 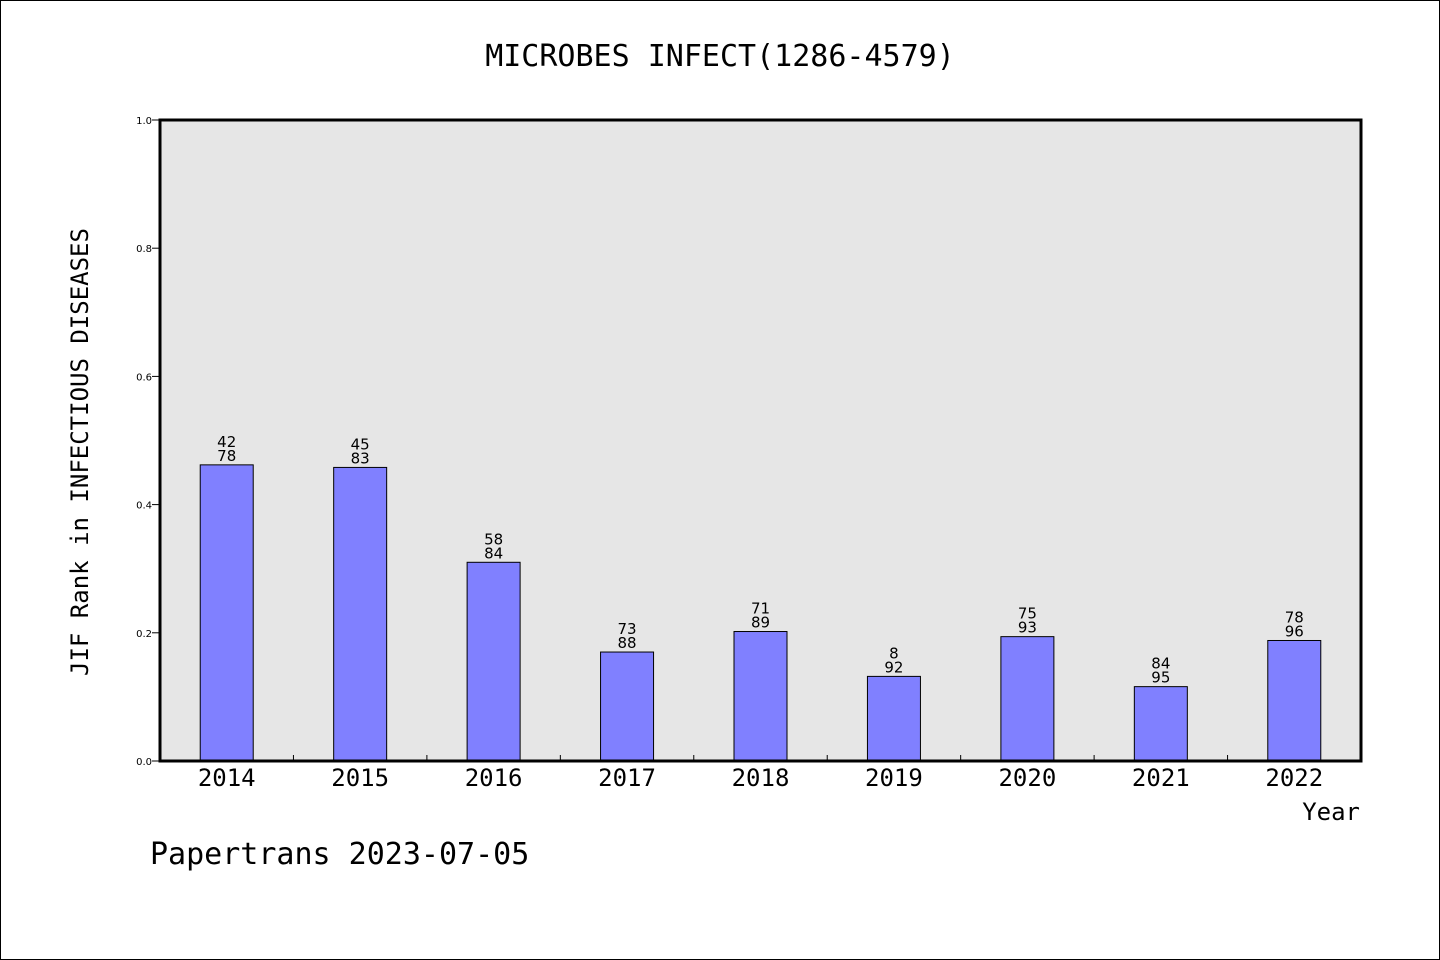 What do you see at coordinates (360, 444) in the screenshot?
I see `data-label-rank: 45` at bounding box center [360, 444].